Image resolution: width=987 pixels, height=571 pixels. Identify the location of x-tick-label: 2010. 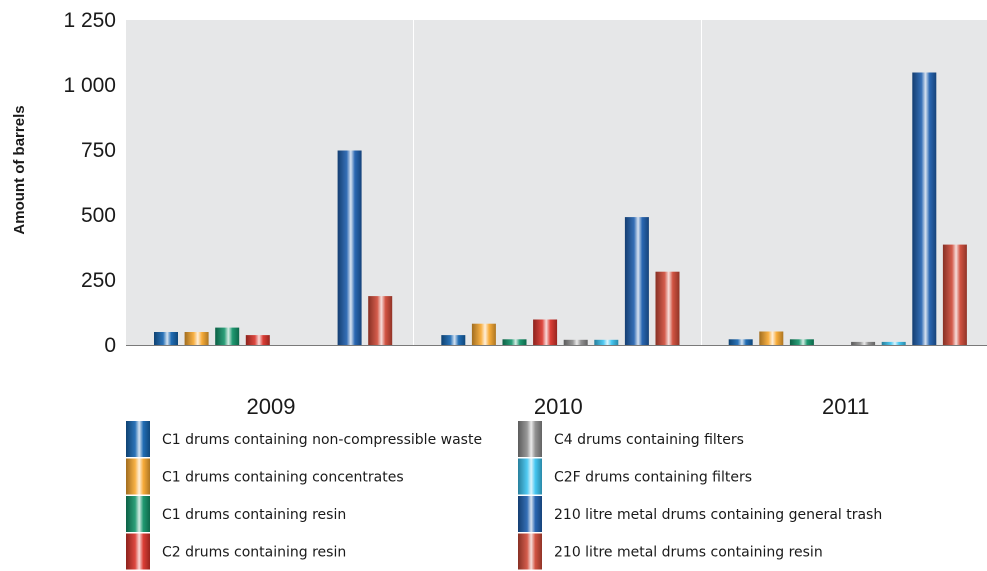
(558, 406).